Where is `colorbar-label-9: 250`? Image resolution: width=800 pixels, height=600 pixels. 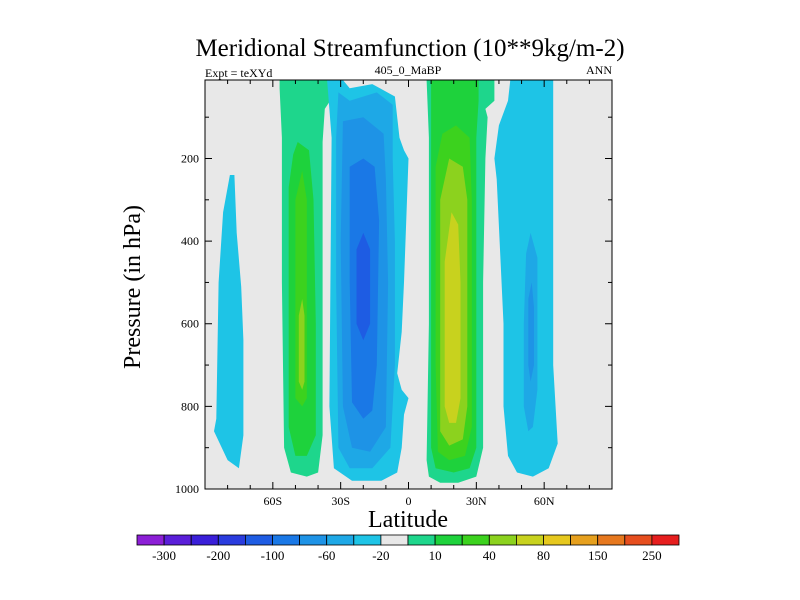 colorbar-label-9: 250 is located at coordinates (652, 555).